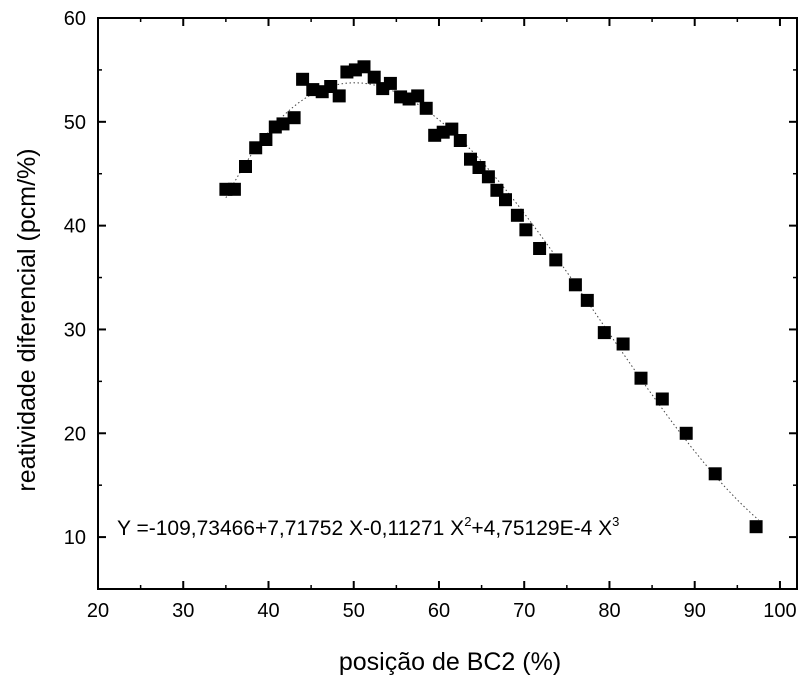 The height and width of the screenshot is (683, 798). What do you see at coordinates (467, 521) in the screenshot?
I see `equation-exponent-2: 2` at bounding box center [467, 521].